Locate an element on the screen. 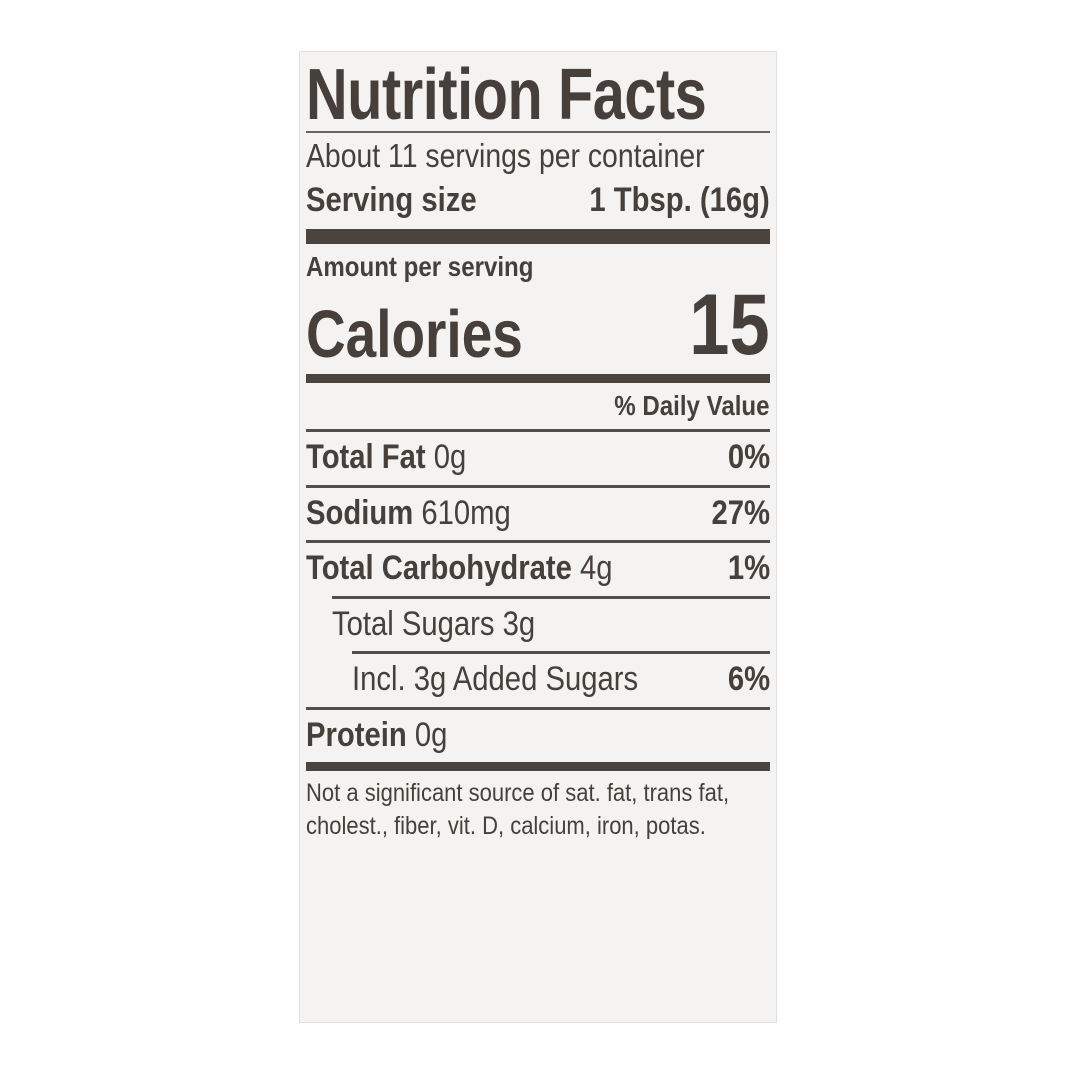  nutrient-label-total-fat: Total Fat 0g is located at coordinates (386, 457).